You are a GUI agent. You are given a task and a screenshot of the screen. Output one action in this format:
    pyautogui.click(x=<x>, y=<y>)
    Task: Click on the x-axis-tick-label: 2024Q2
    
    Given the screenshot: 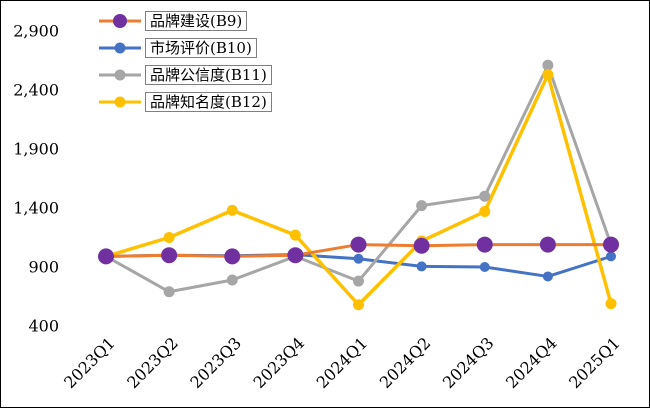 What is the action you would take?
    pyautogui.click(x=405, y=362)
    